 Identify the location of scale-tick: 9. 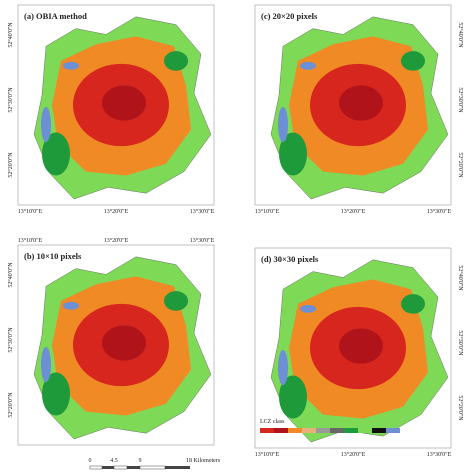
(140, 461).